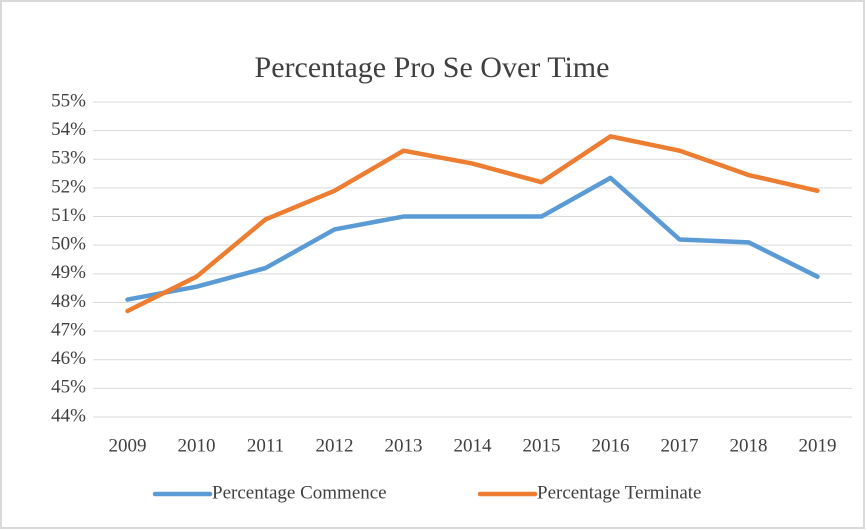 The width and height of the screenshot is (867, 531). Describe the element at coordinates (299, 492) in the screenshot. I see `legend-label: Percentage Commence` at that location.